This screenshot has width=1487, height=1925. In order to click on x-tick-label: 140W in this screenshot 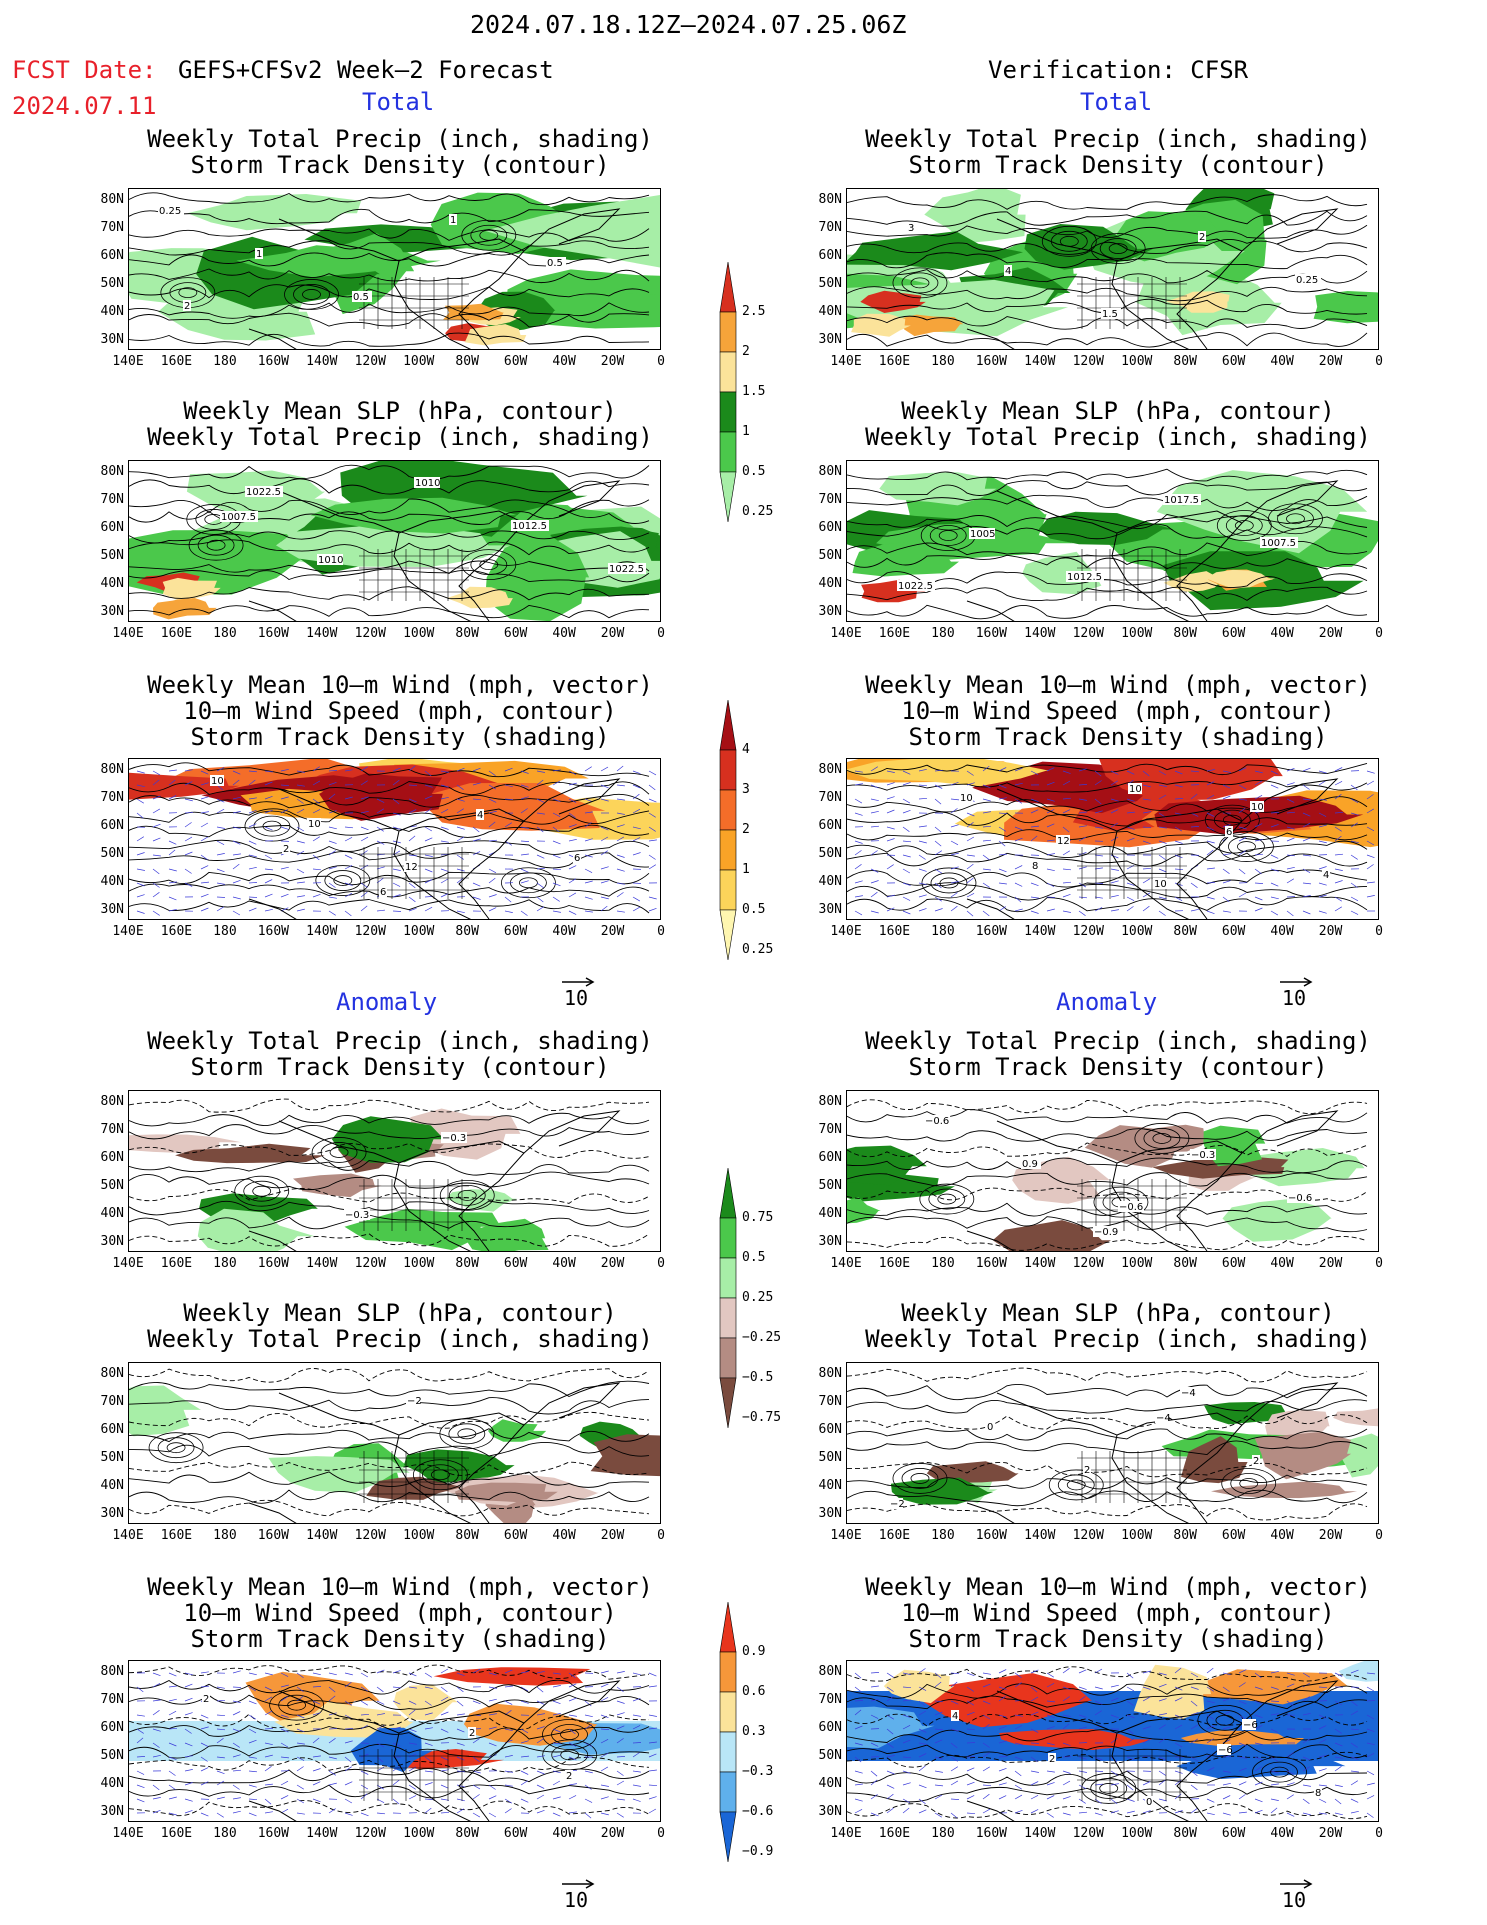, I will do `click(322, 1263)`.